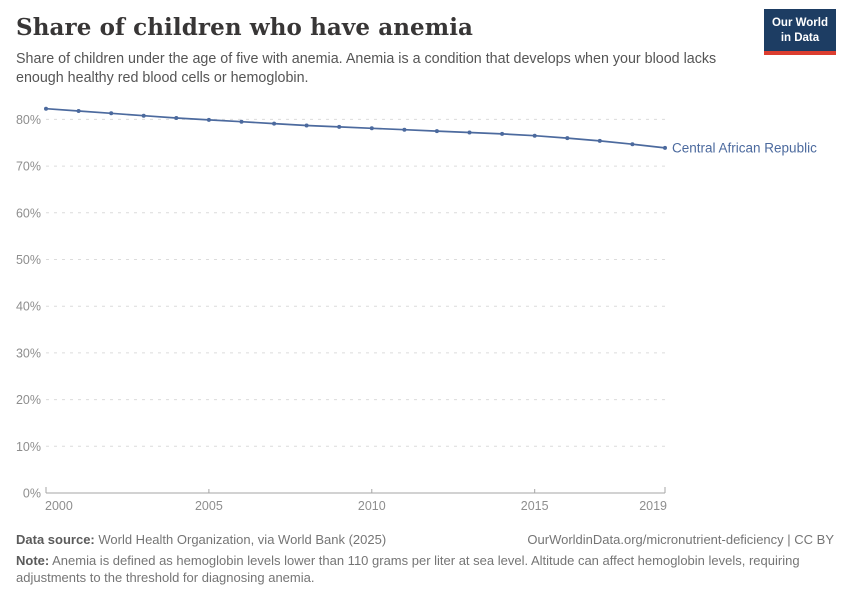  I want to click on data-point-2002, so click(111, 113).